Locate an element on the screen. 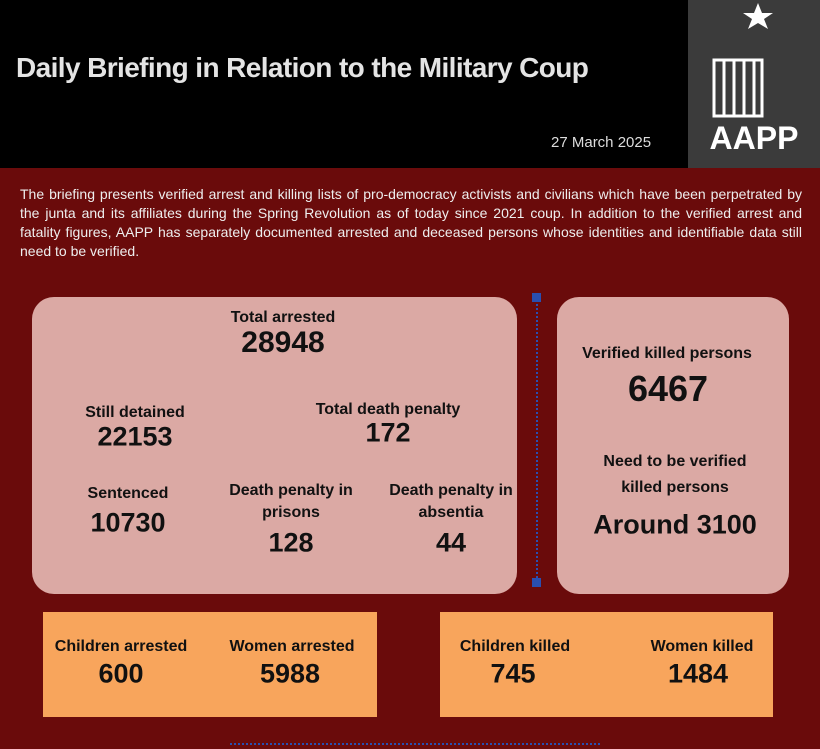  logo is located at coordinates (760, 64).